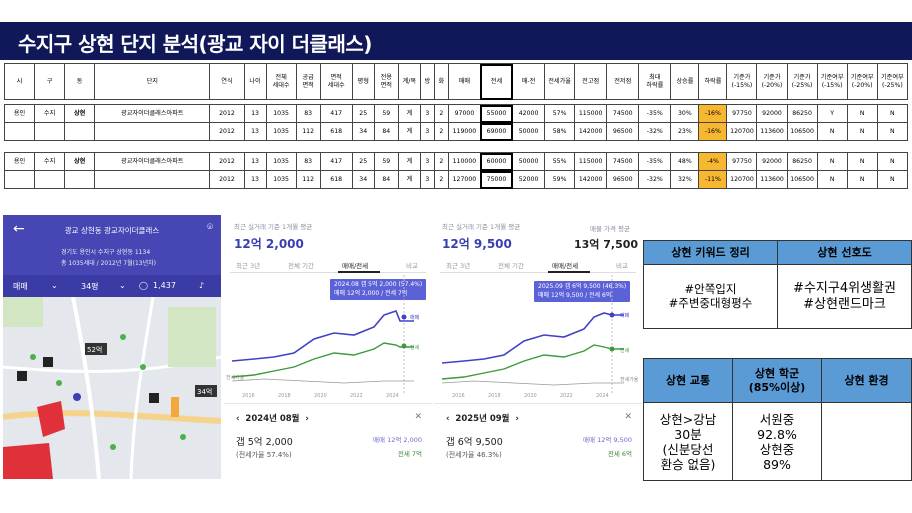  I want to click on table-cell: 97750, so click(742, 113).